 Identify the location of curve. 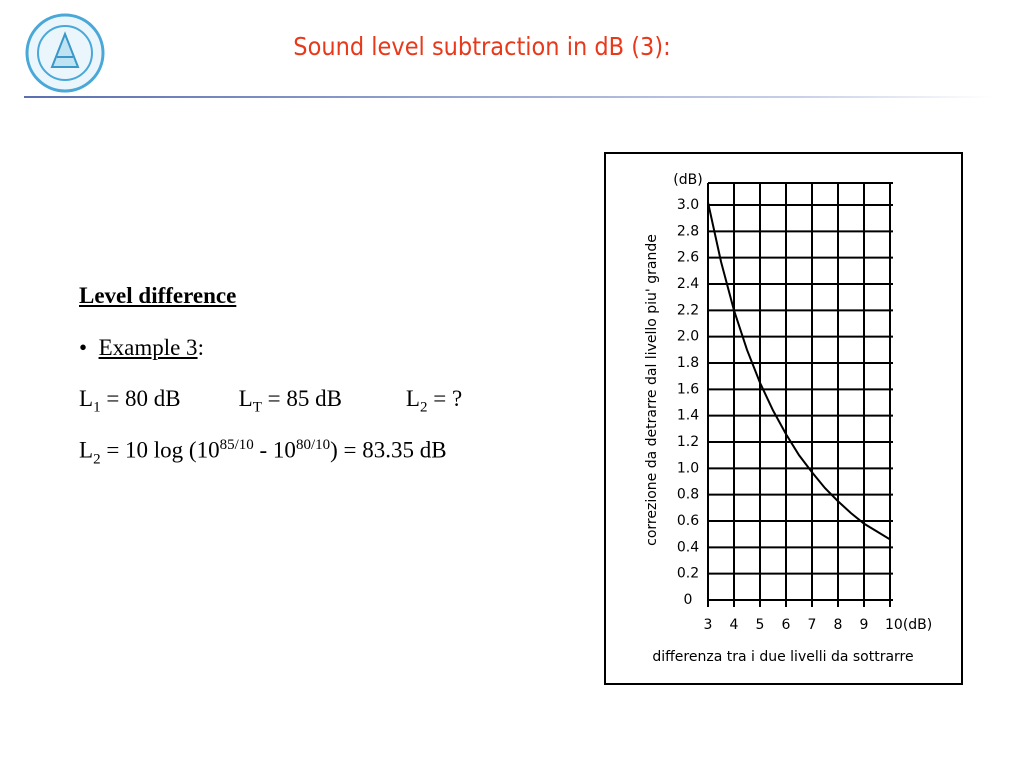
(799, 371).